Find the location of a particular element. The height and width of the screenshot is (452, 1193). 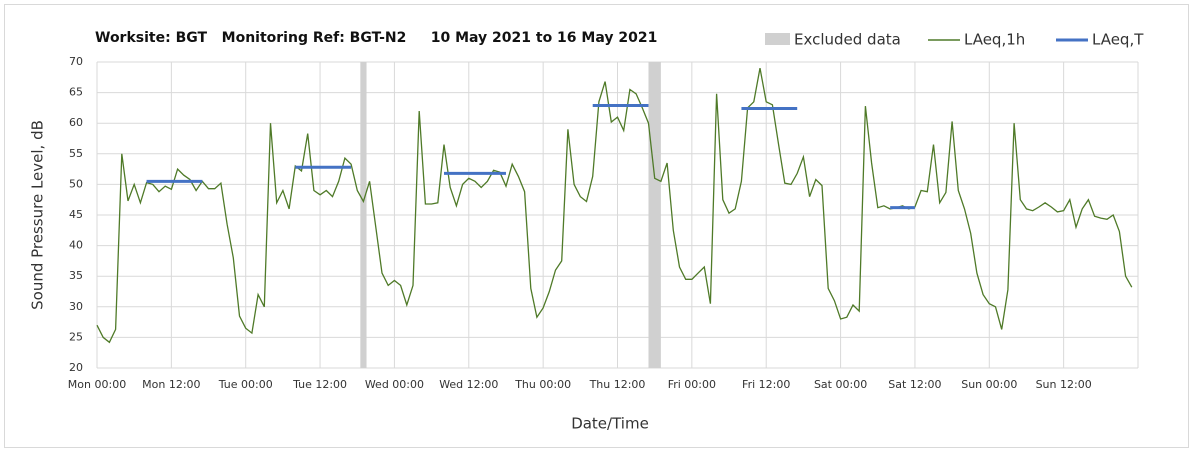

y-tick-label: 45 is located at coordinates (76, 214).